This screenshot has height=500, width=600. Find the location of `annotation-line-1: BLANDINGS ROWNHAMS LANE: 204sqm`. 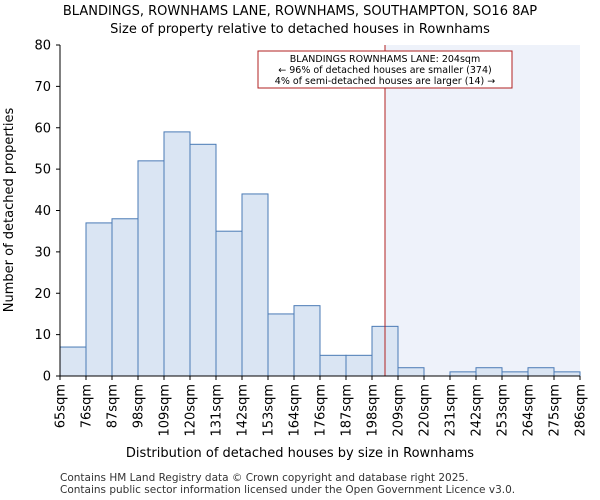

annotation-line-1: BLANDINGS ROWNHAMS LANE: 204sqm is located at coordinates (385, 59).